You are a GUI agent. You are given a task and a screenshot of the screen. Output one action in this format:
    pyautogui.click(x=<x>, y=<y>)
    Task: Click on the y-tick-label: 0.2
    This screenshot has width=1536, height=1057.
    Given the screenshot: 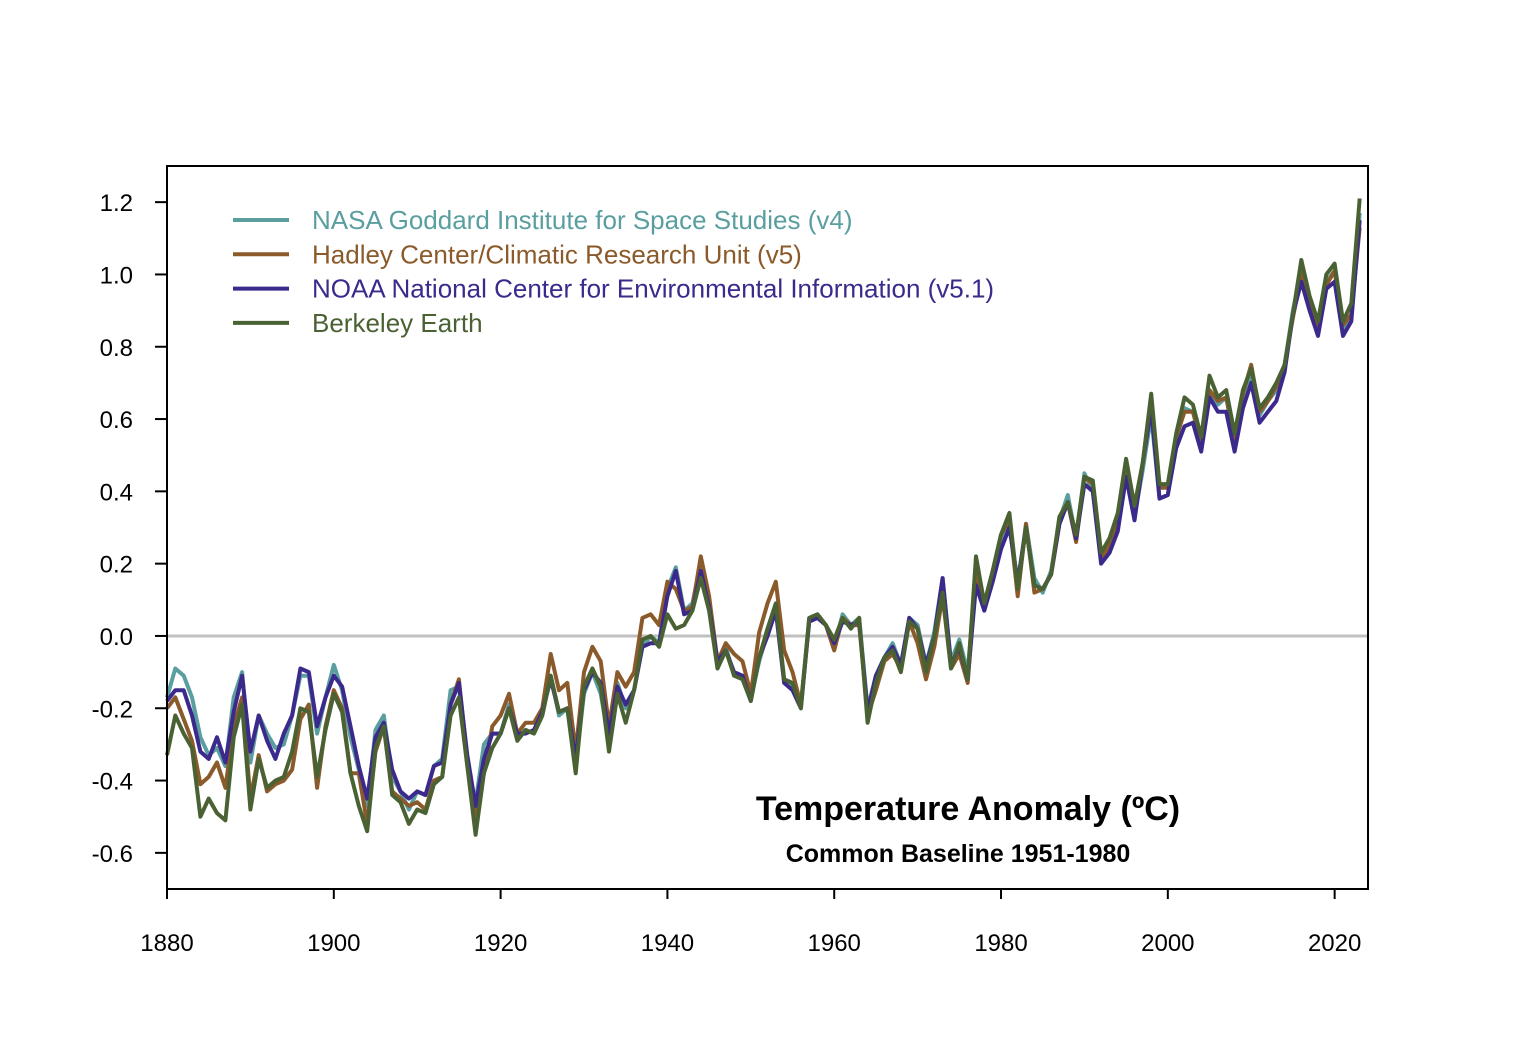 What is the action you would take?
    pyautogui.click(x=116, y=565)
    